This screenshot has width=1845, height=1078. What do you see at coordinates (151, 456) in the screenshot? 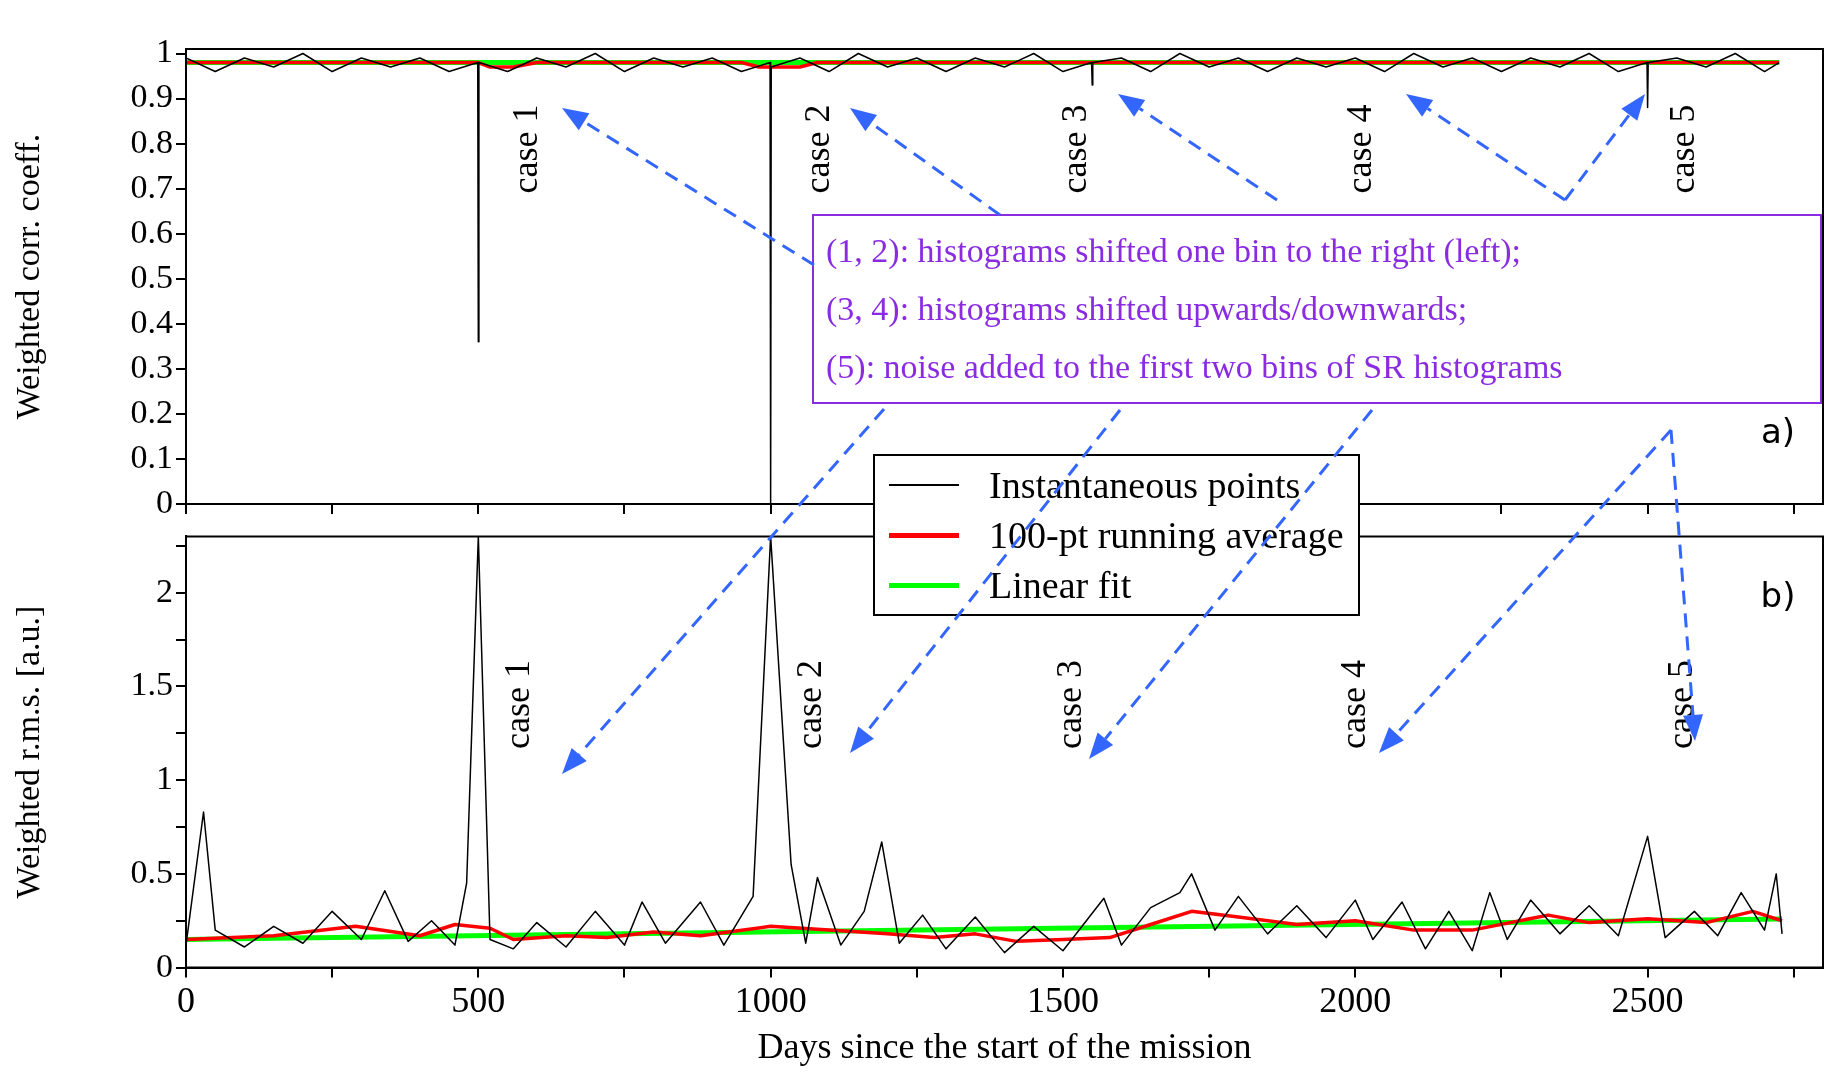
I see `y-tick-label: 0.1` at bounding box center [151, 456].